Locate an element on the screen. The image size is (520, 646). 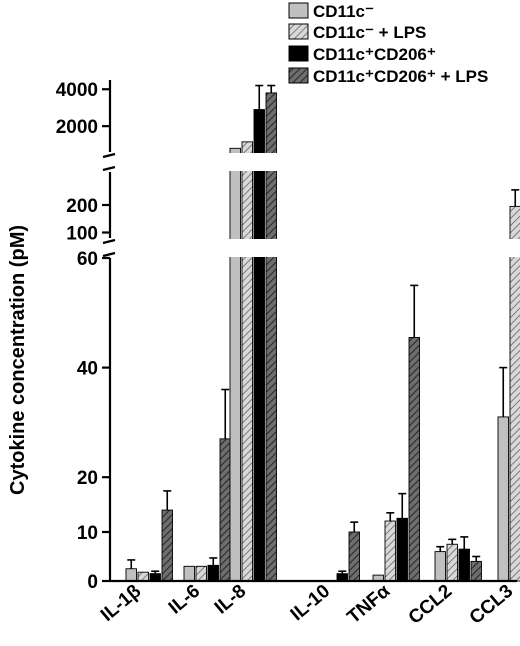
legend-item: CD11c⁺CD206⁺ + LPS is located at coordinates (388, 76).